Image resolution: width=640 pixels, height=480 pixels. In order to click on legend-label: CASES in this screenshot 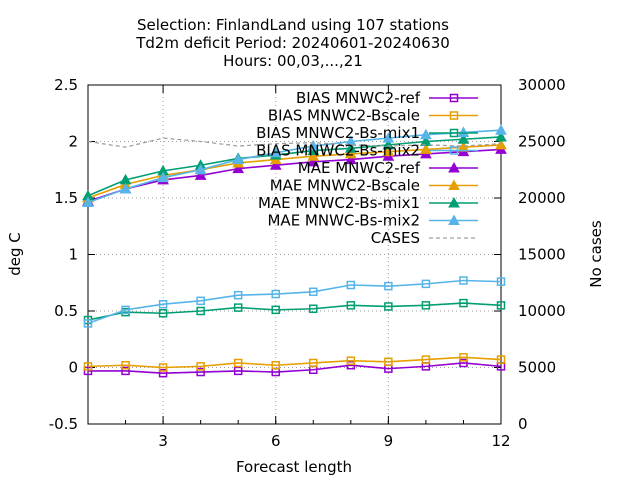, I will do `click(395, 238)`.